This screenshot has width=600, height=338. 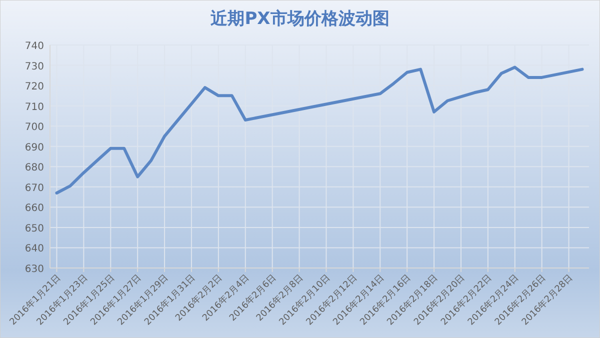 I want to click on y-tick-label: 710, so click(x=34, y=107).